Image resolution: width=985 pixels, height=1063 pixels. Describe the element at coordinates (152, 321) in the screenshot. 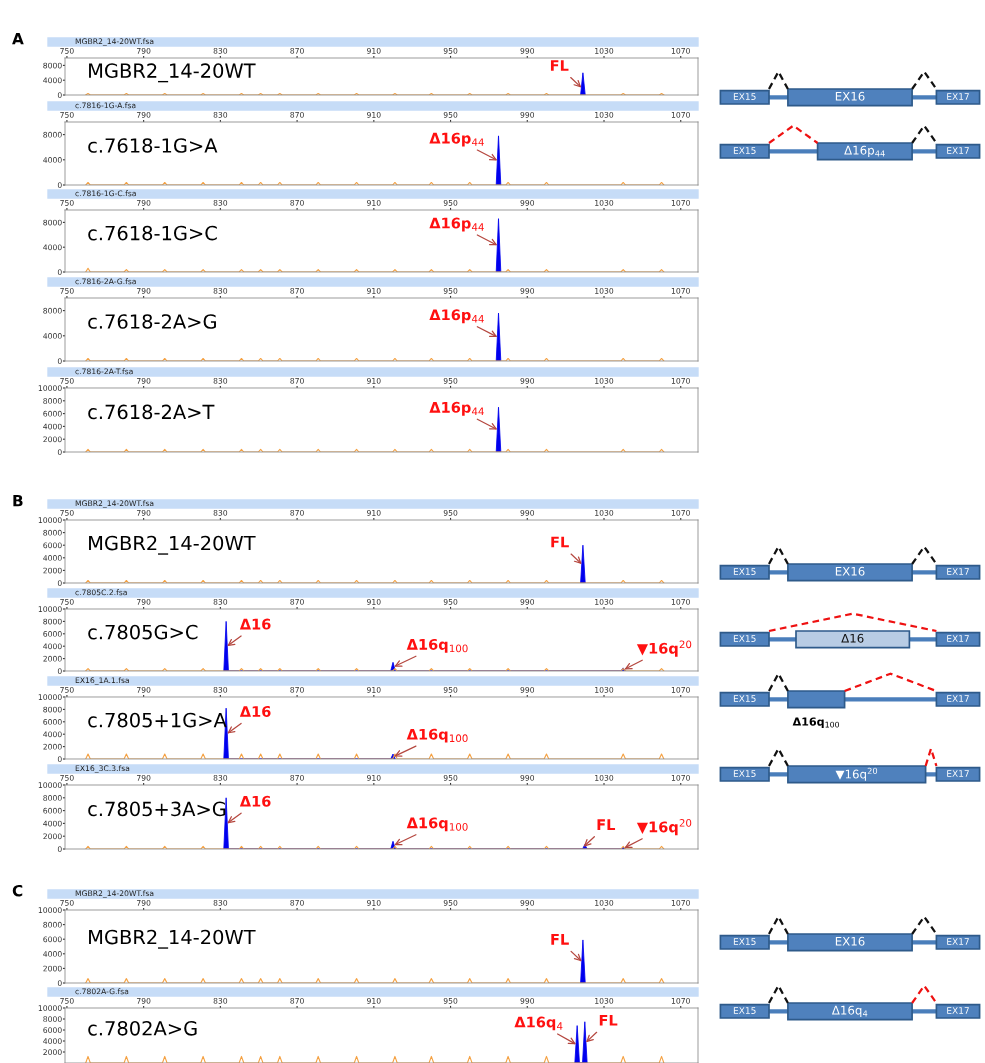

I see `annotation: c.7618-2A>G` at that location.